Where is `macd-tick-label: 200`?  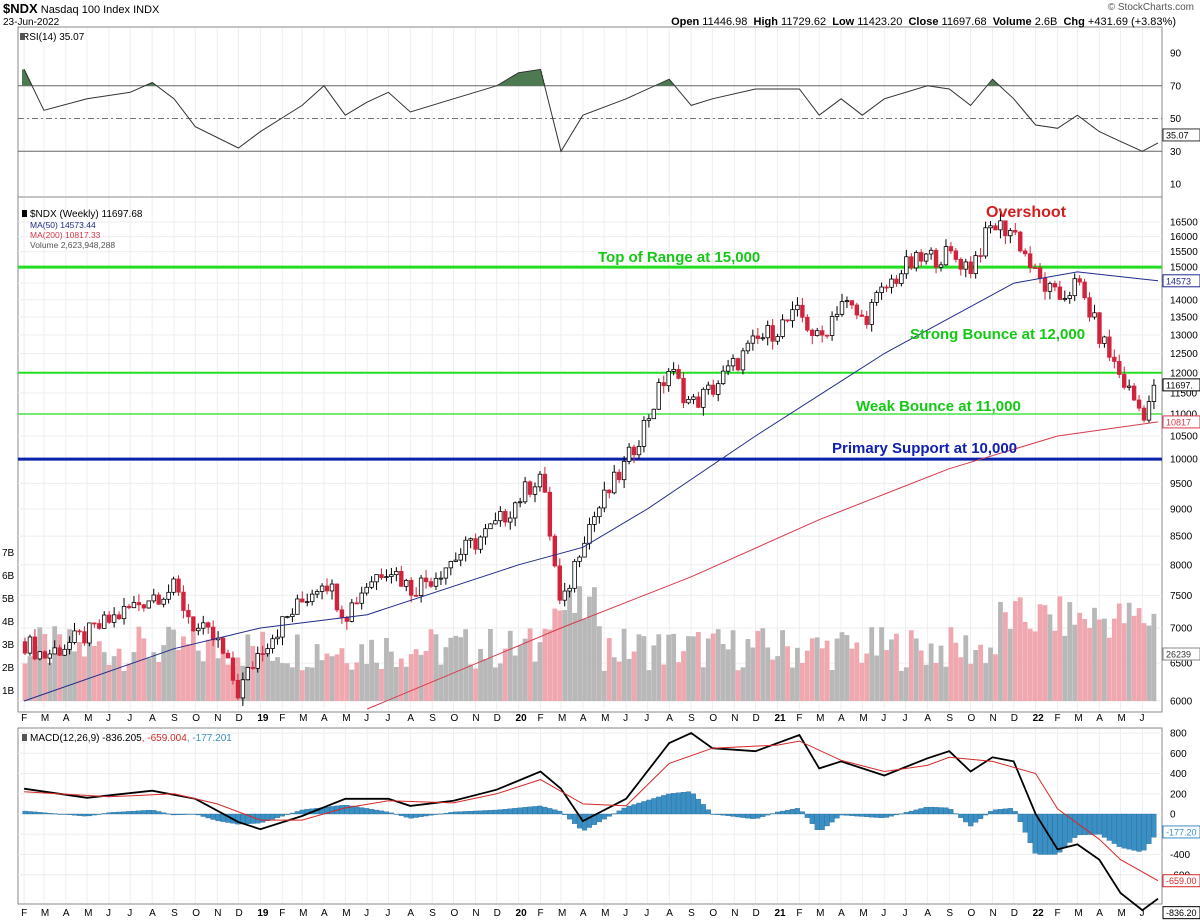 macd-tick-label: 200 is located at coordinates (1178, 794).